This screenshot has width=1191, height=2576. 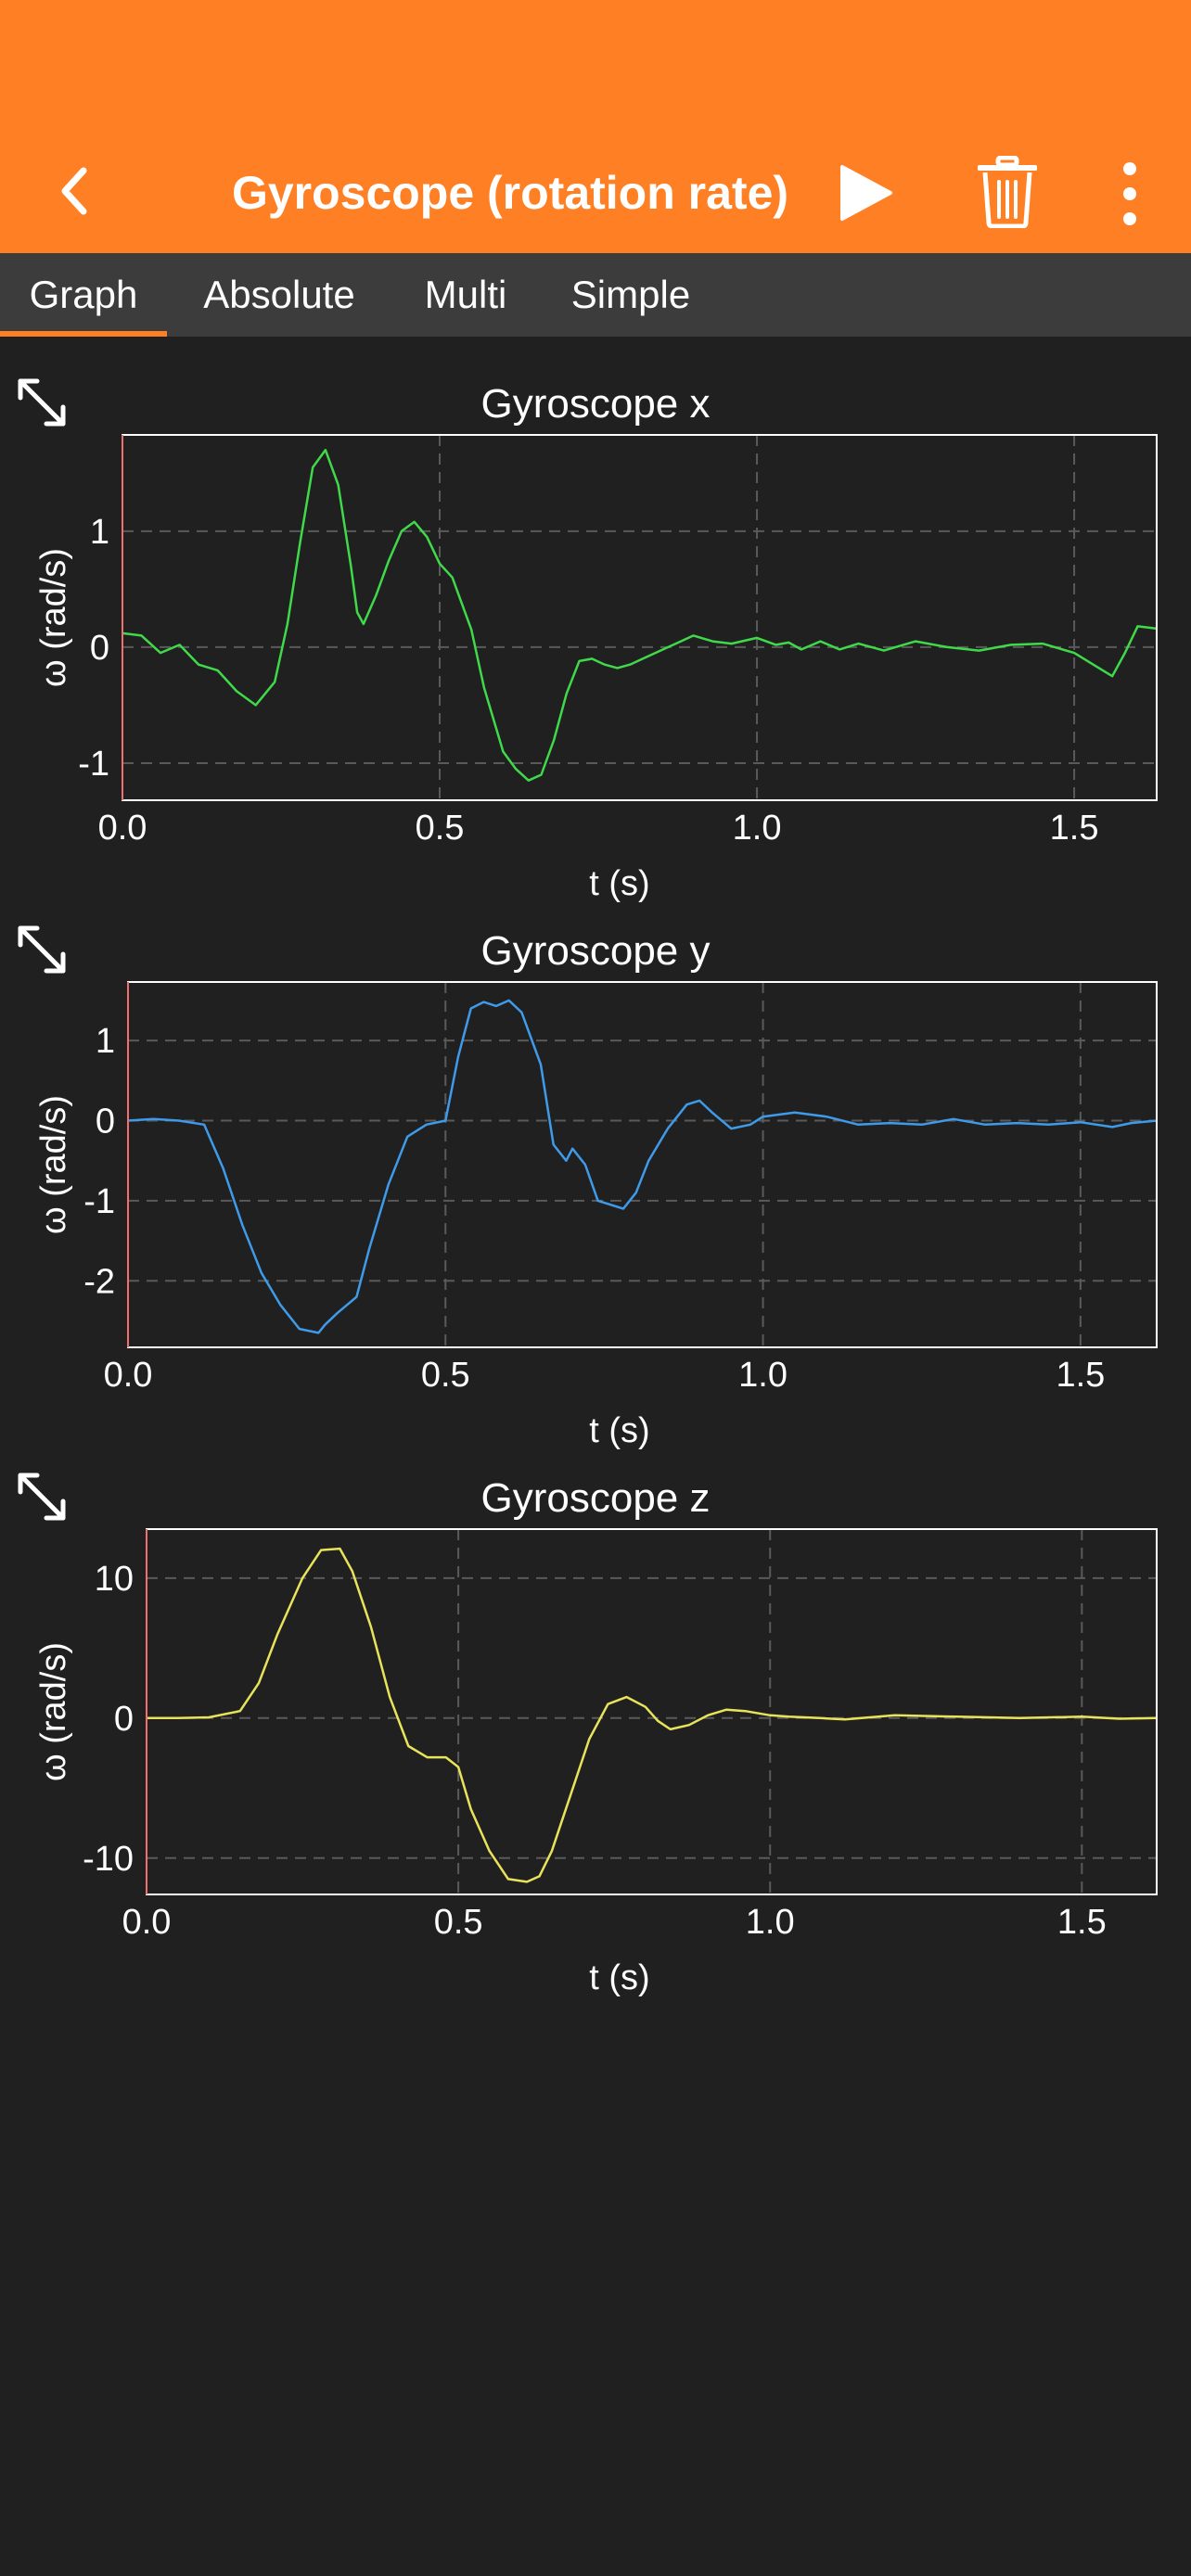 I want to click on y-tick-label: 10, so click(x=114, y=1579).